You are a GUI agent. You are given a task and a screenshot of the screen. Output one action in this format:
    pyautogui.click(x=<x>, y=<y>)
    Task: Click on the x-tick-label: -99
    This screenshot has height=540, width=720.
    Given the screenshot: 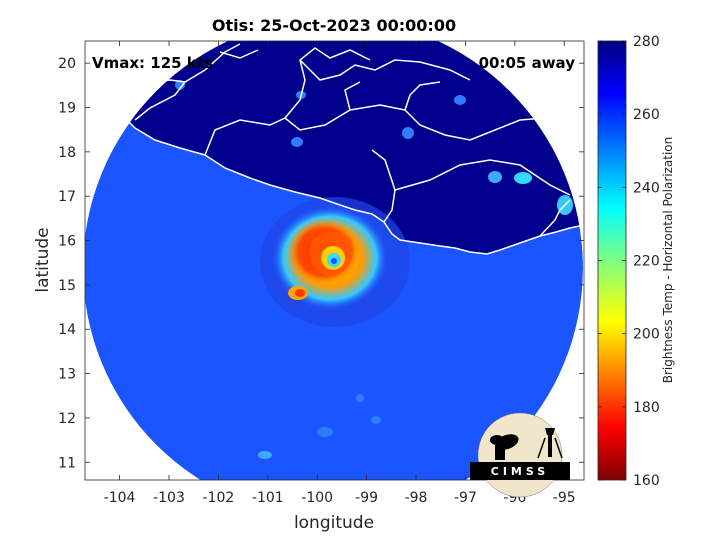 What is the action you would take?
    pyautogui.click(x=366, y=498)
    